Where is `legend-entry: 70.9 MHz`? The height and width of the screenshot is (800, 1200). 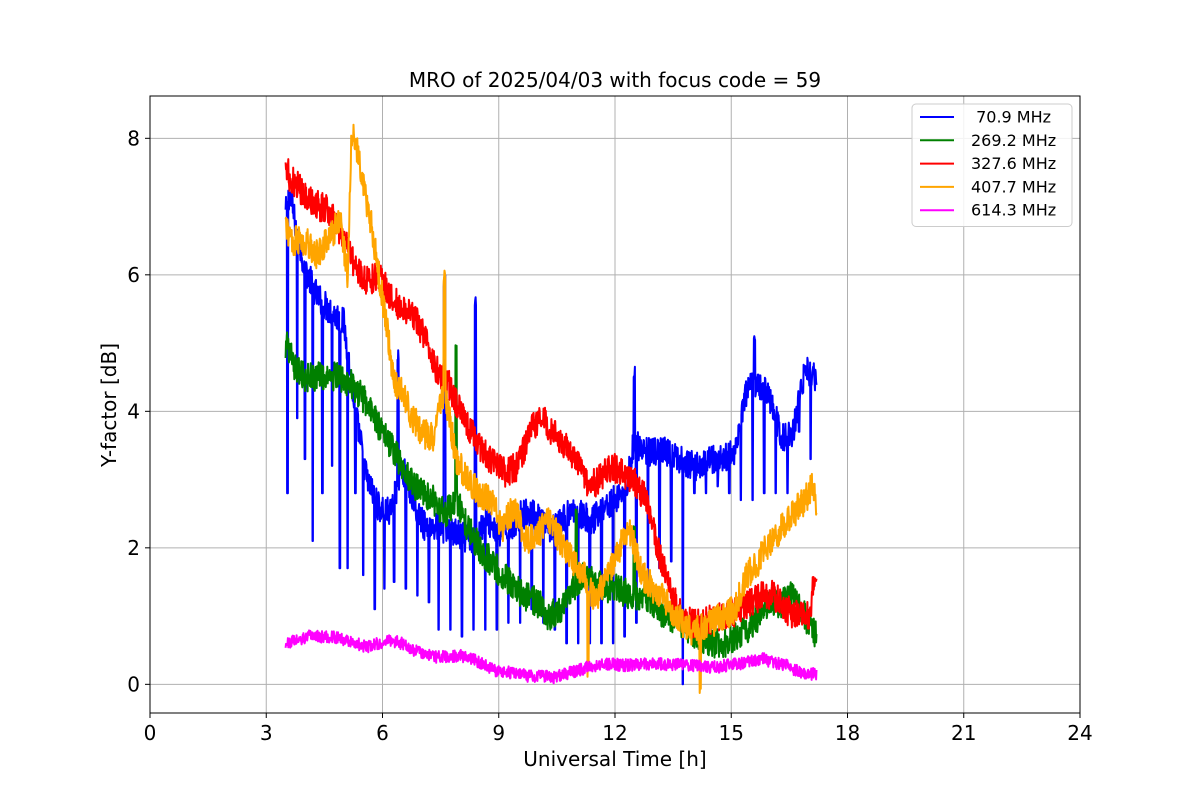
legend-entry: 70.9 MHz is located at coordinates (1011, 117).